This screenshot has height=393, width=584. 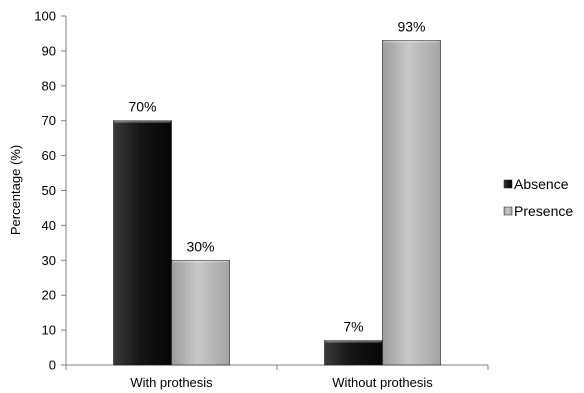 I want to click on y-tick-label: 20, so click(x=49, y=295).